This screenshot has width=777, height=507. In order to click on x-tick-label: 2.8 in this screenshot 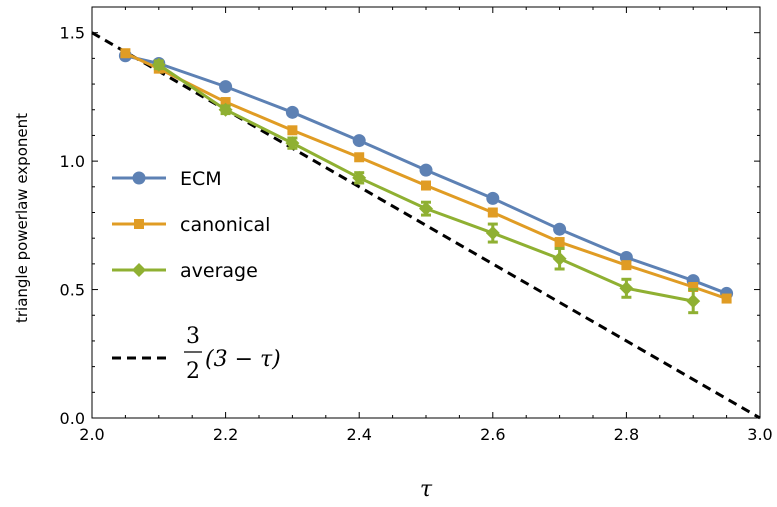, I will do `click(626, 434)`.